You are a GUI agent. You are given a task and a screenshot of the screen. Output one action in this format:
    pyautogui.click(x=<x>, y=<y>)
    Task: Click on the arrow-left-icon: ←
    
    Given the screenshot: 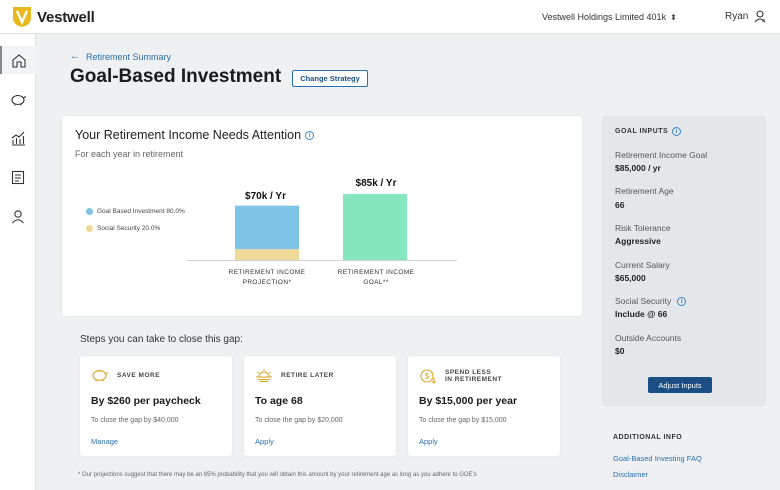 What is the action you would take?
    pyautogui.click(x=75, y=56)
    